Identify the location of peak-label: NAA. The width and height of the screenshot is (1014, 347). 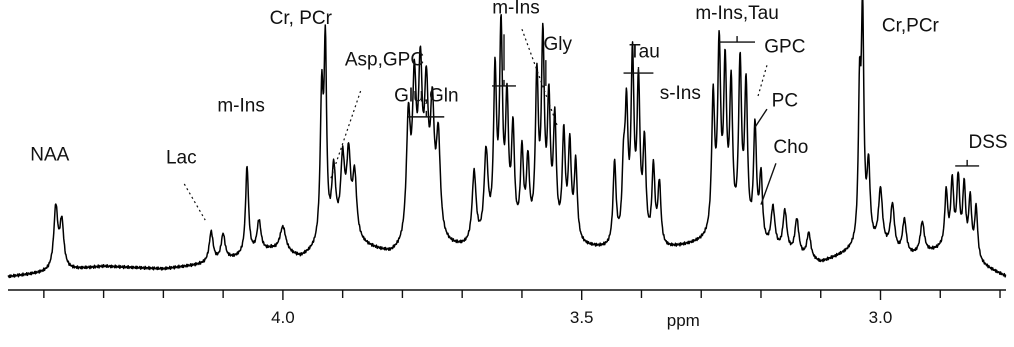
(49, 155).